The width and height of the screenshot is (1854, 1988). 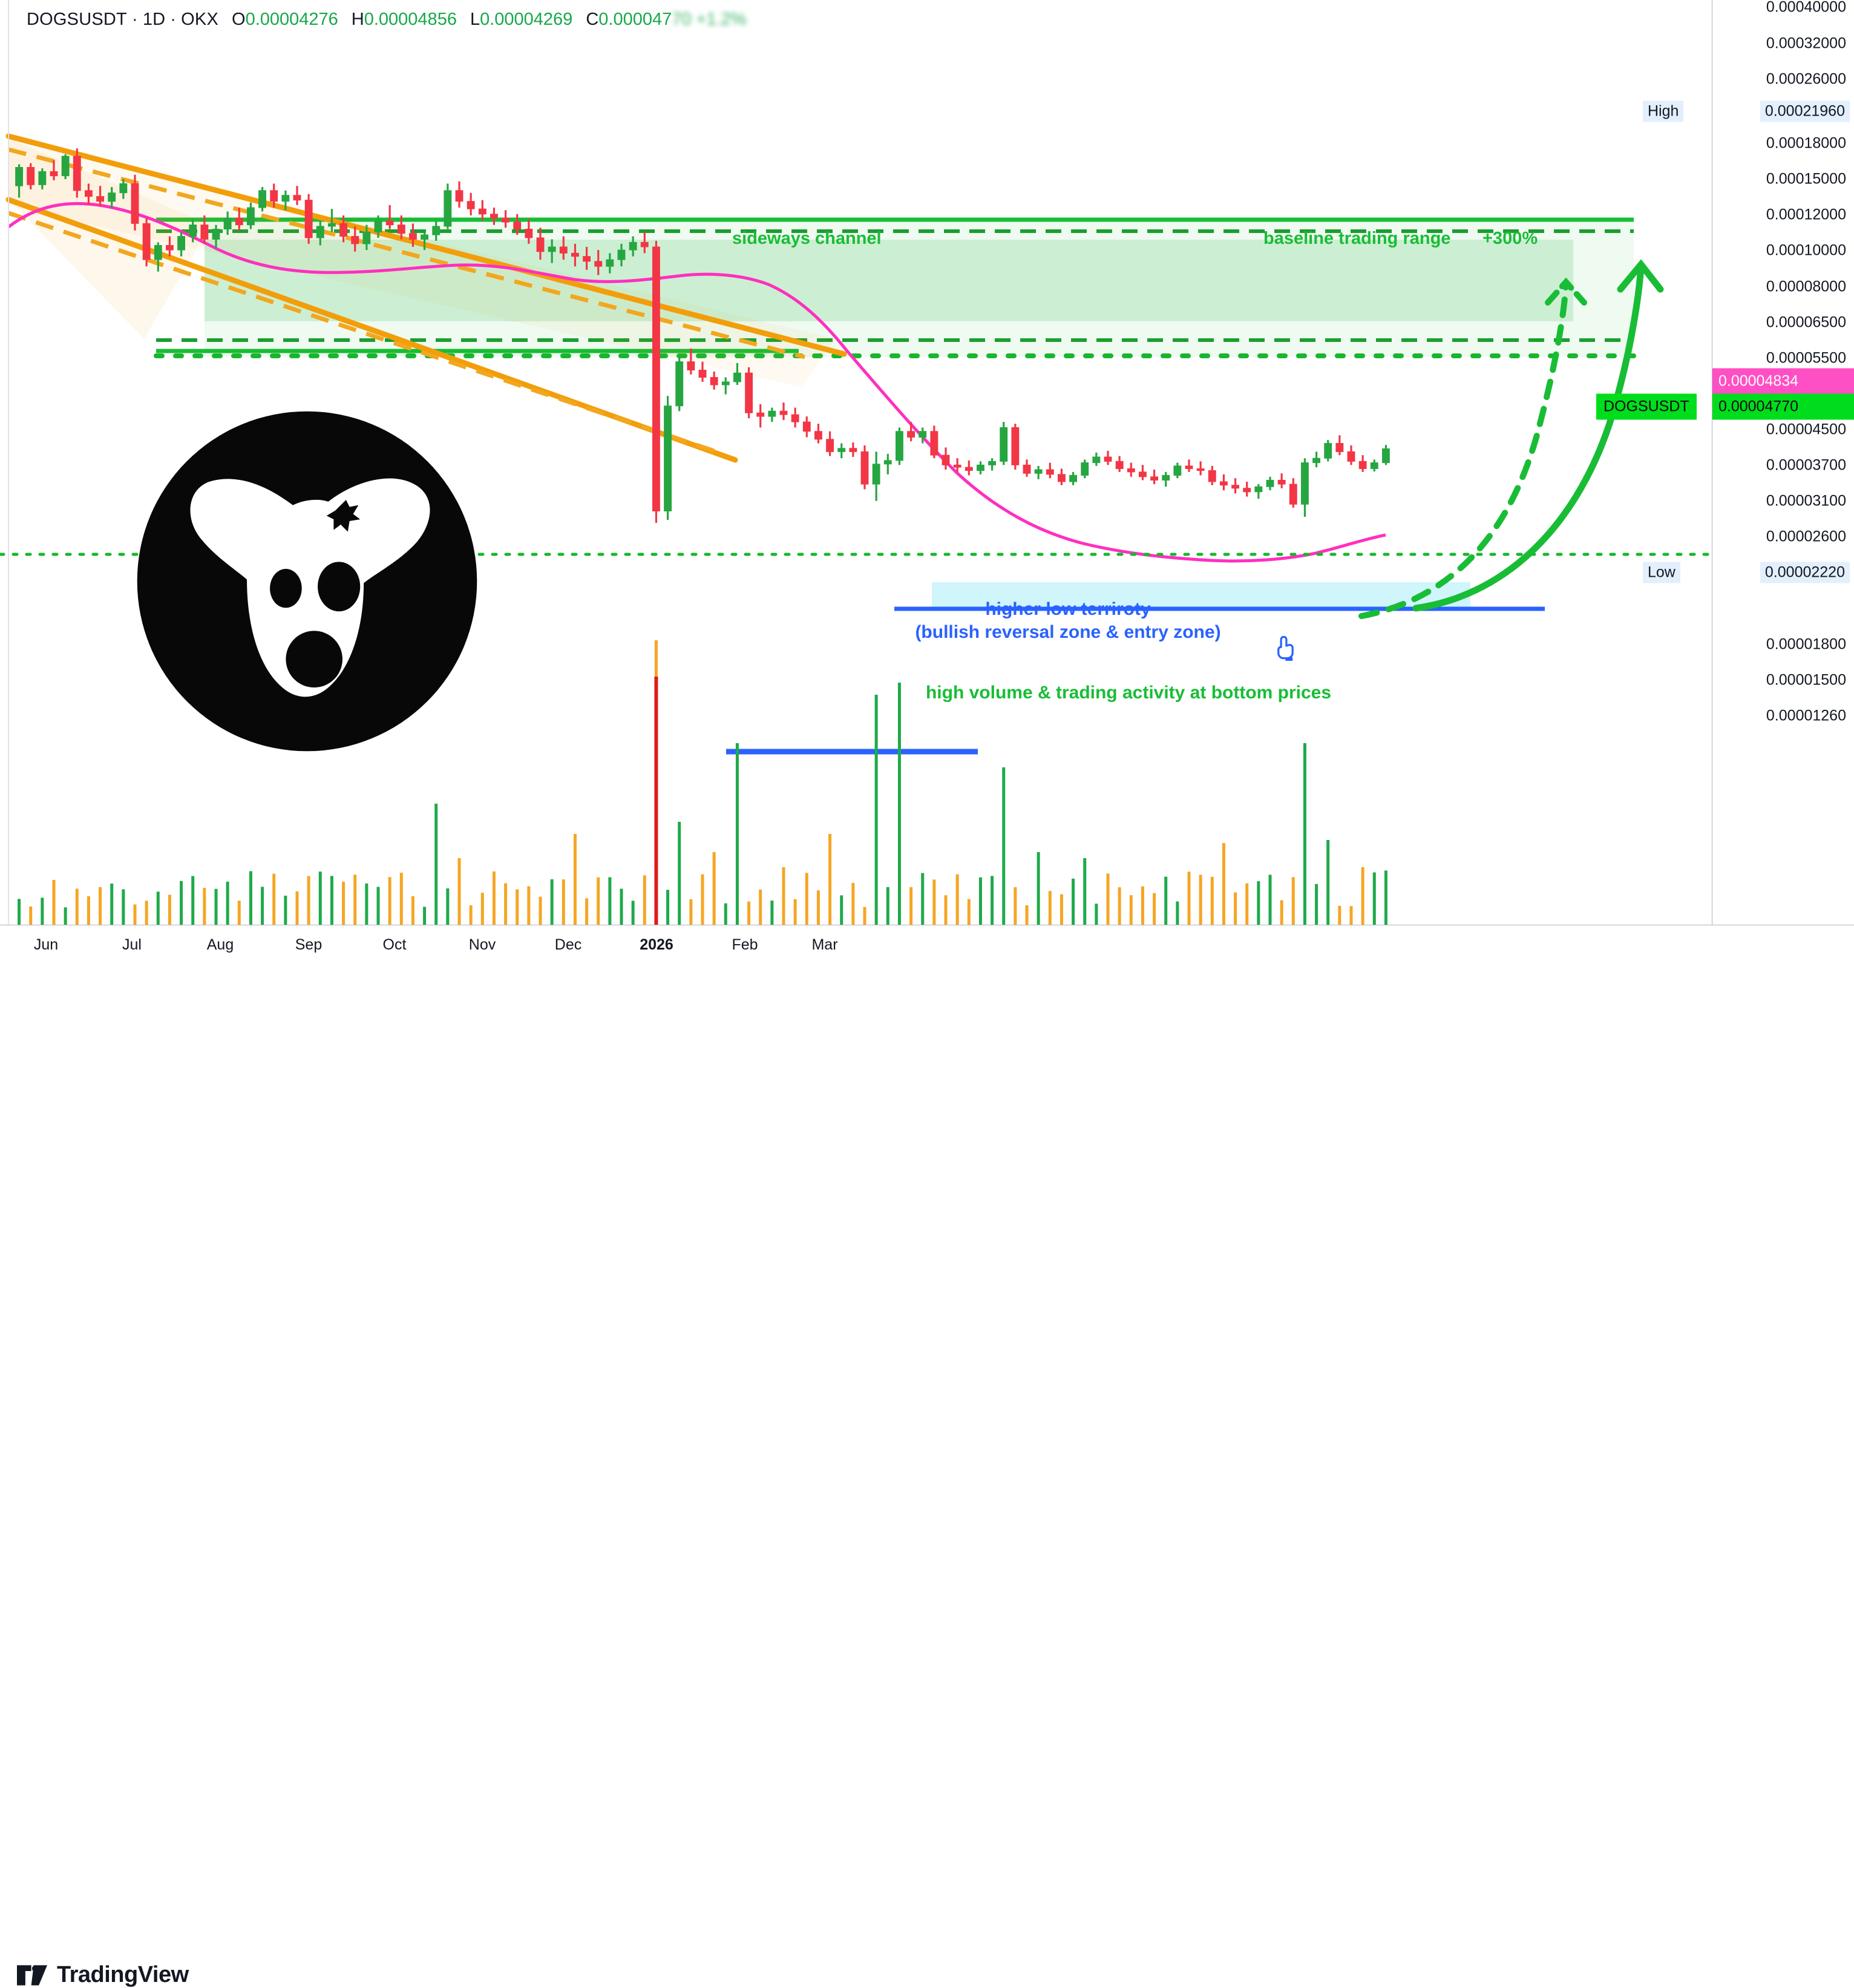 I want to click on volume-series, so click(x=702, y=783).